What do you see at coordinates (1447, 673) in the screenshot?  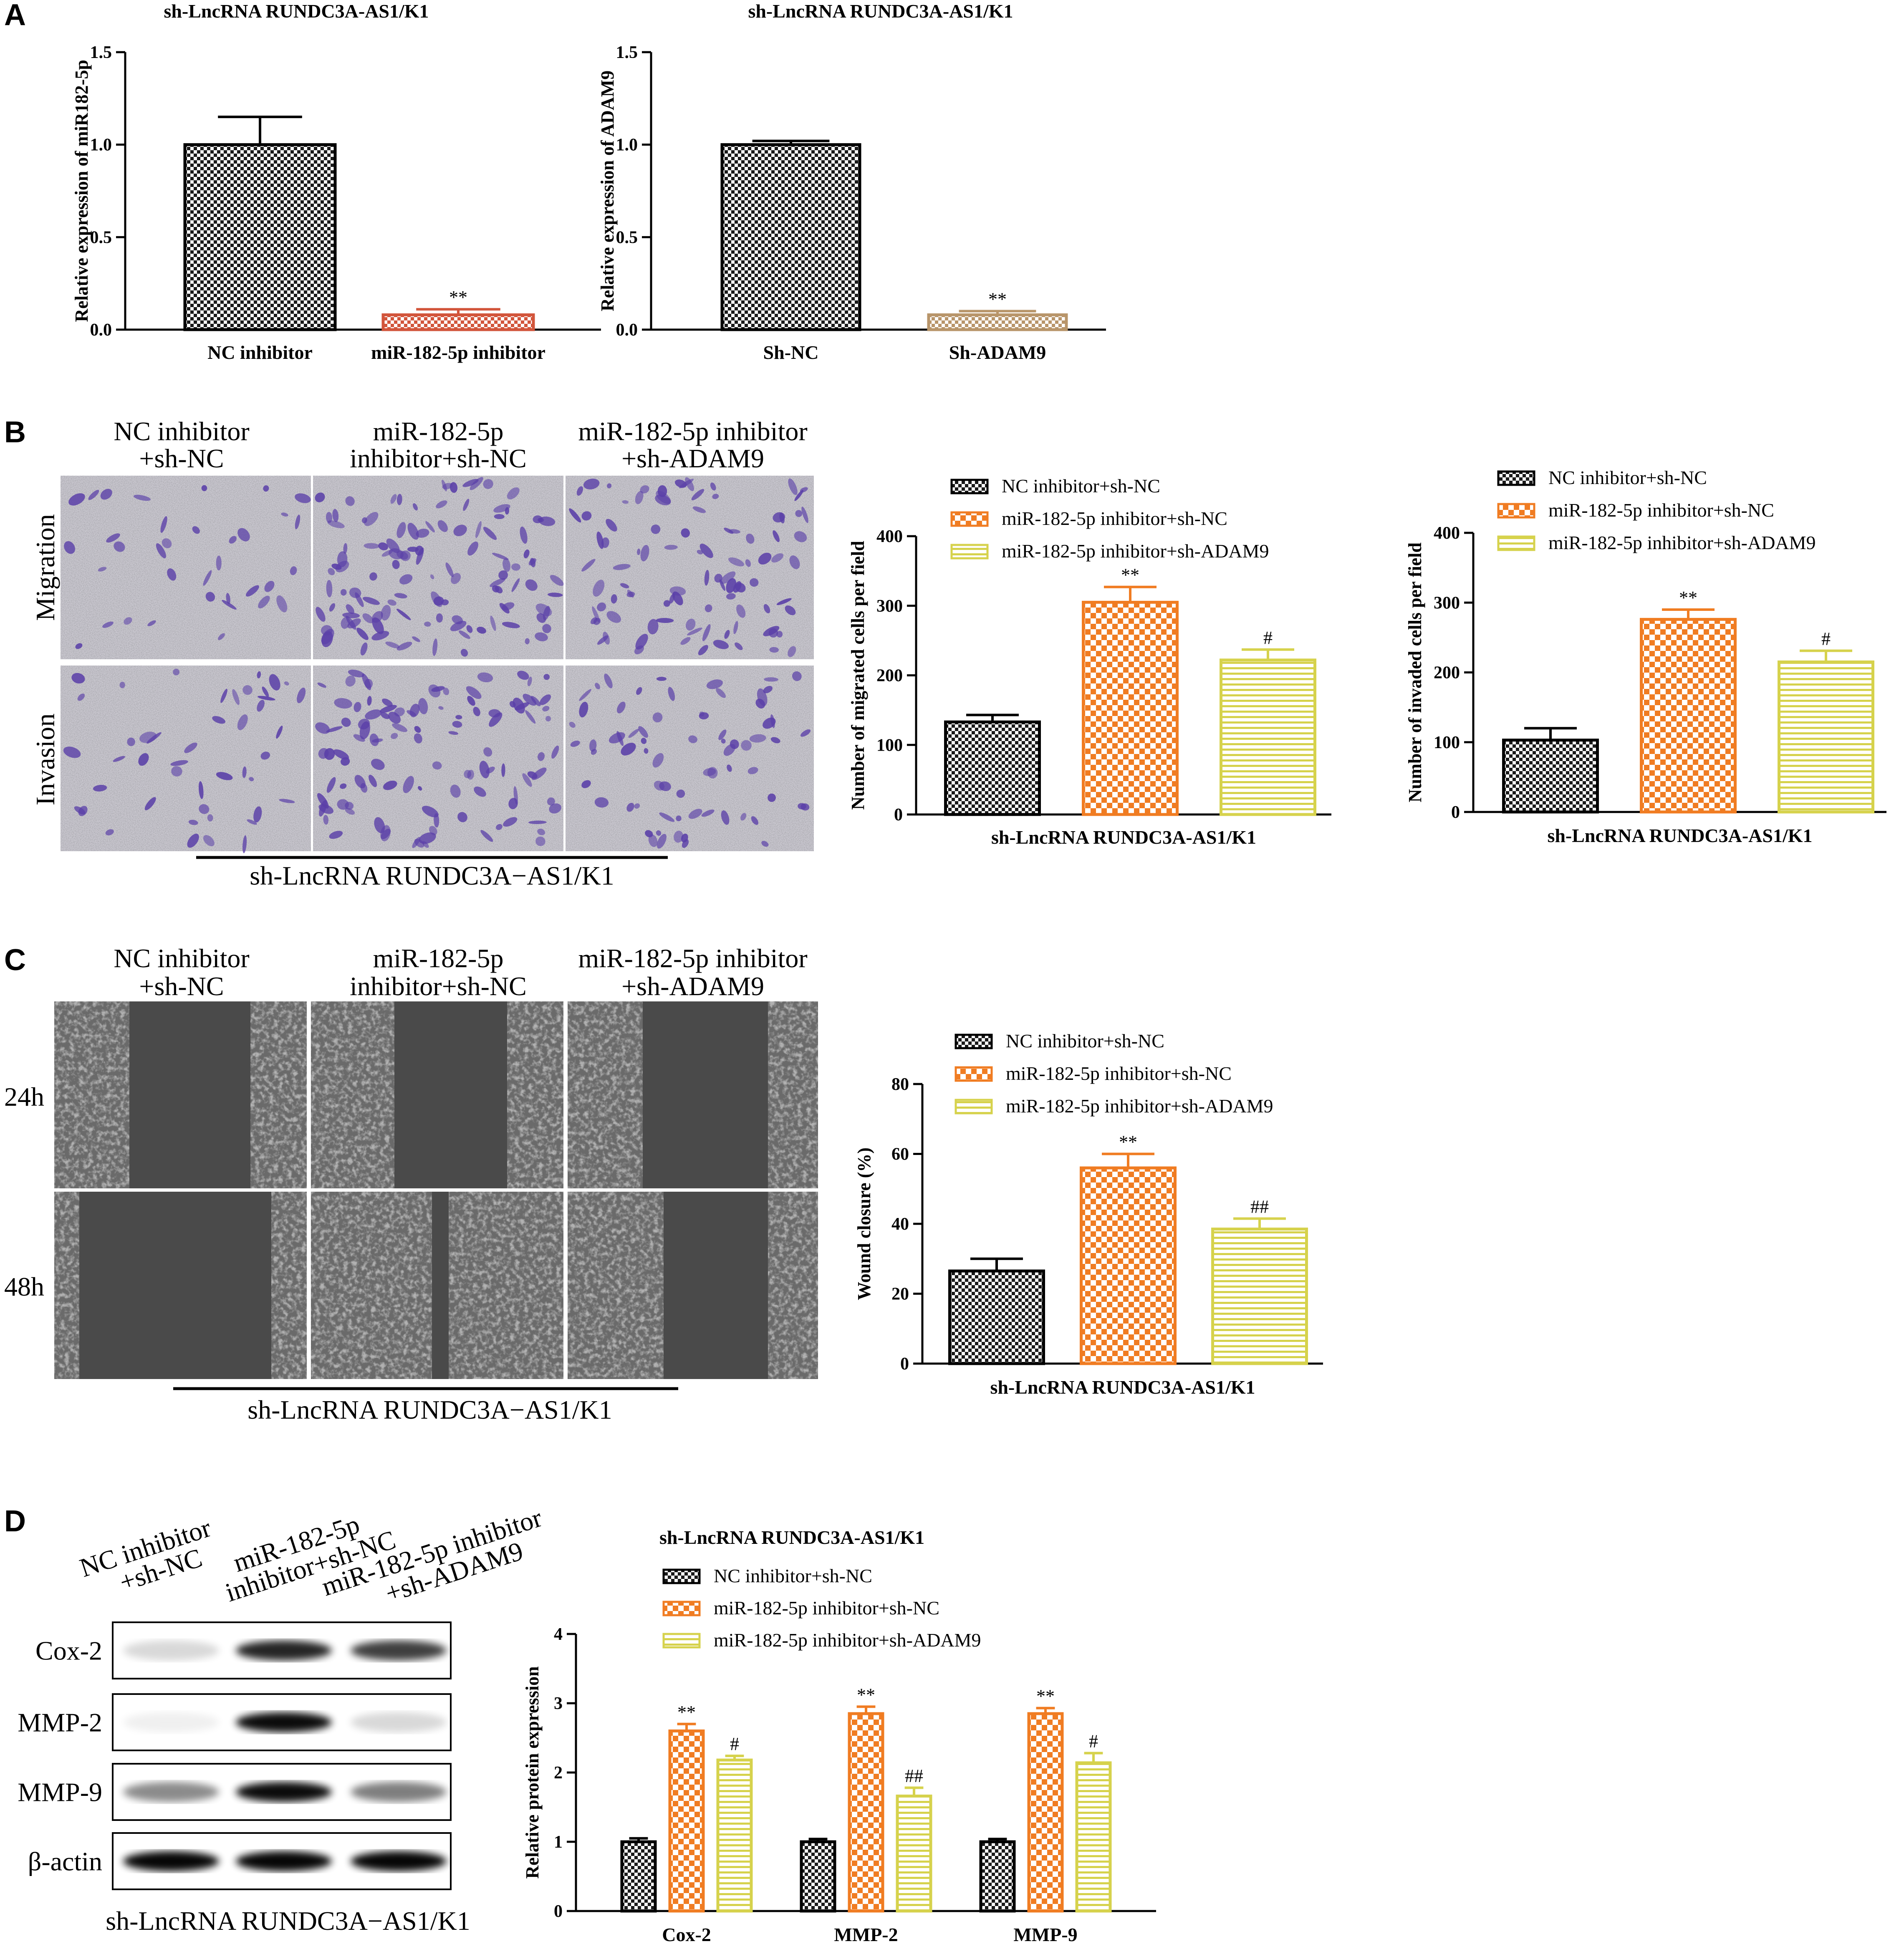 I see `y-tick-label: 200` at bounding box center [1447, 673].